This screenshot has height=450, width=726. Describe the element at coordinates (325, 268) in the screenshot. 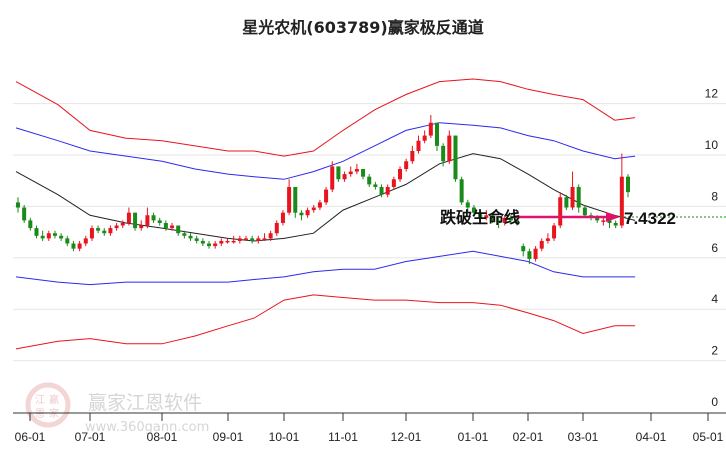

I see `band-line-inner-lower` at that location.